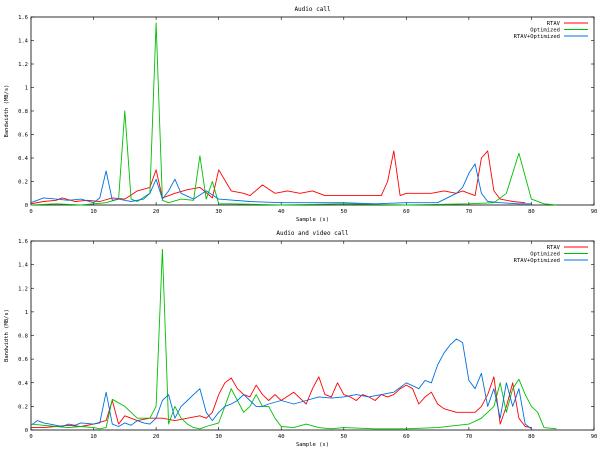 This screenshot has height=450, width=600. Describe the element at coordinates (312, 9) in the screenshot. I see `chart-title: Audio call` at that location.